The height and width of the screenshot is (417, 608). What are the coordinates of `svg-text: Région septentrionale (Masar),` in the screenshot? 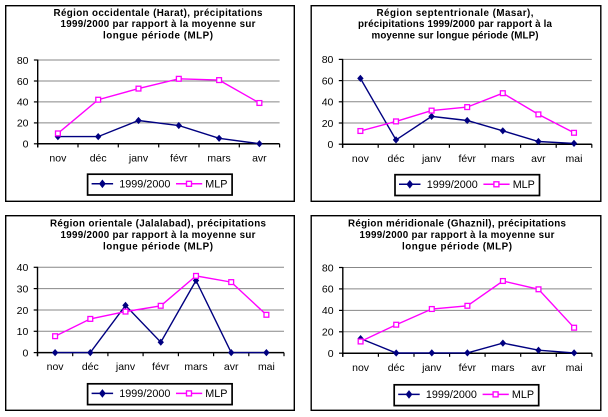 It's located at (455, 13).